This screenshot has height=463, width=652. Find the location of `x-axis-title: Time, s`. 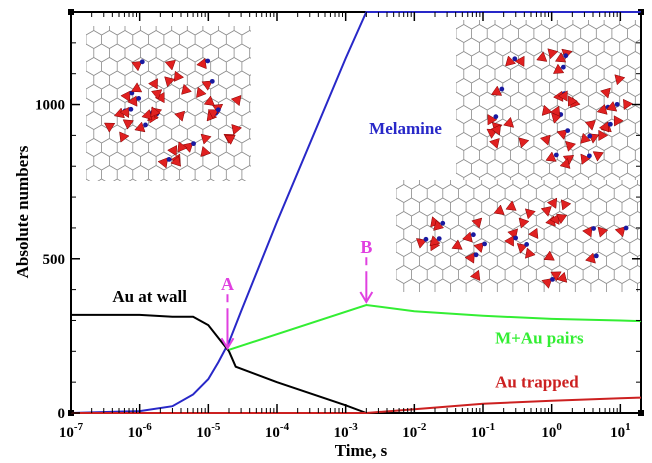

x-axis-title: Time, s is located at coordinates (361, 450).